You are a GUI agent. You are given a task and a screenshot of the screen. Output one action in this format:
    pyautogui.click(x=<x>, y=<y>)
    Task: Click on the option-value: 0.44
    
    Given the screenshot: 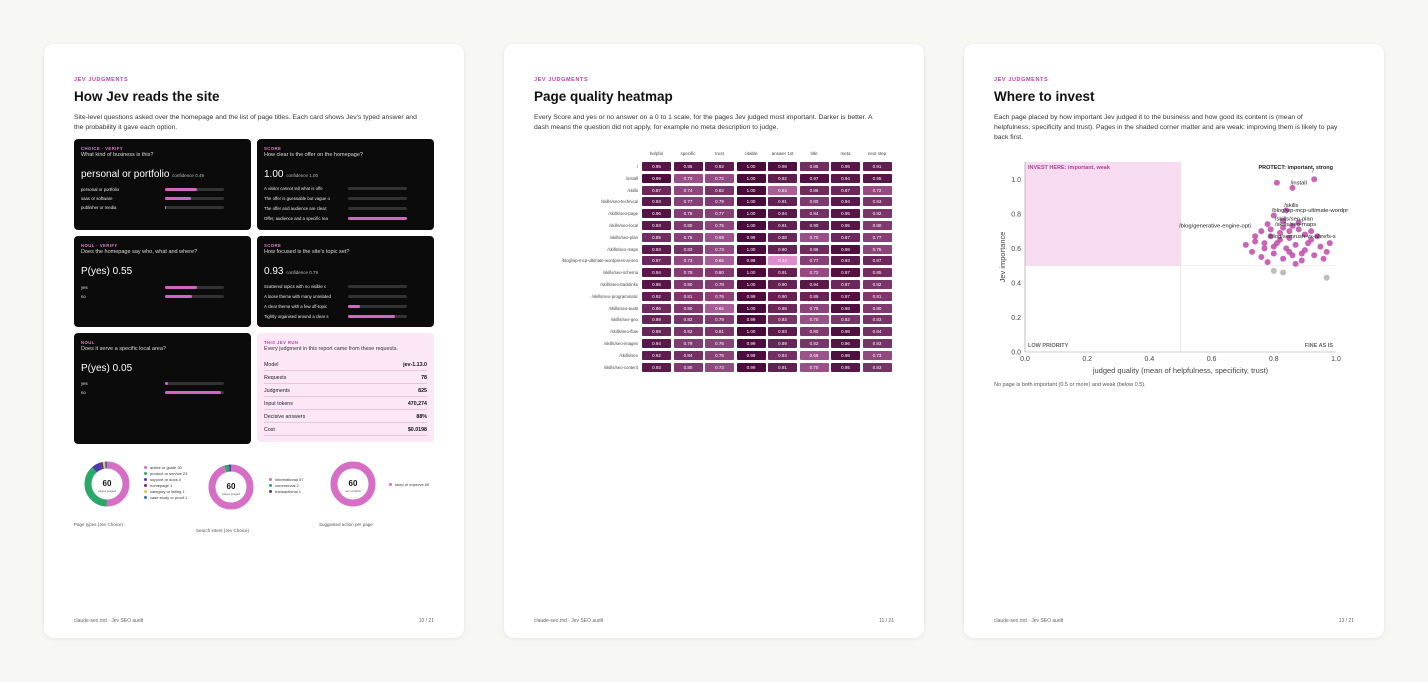 What is the action you would take?
    pyautogui.click(x=241, y=198)
    